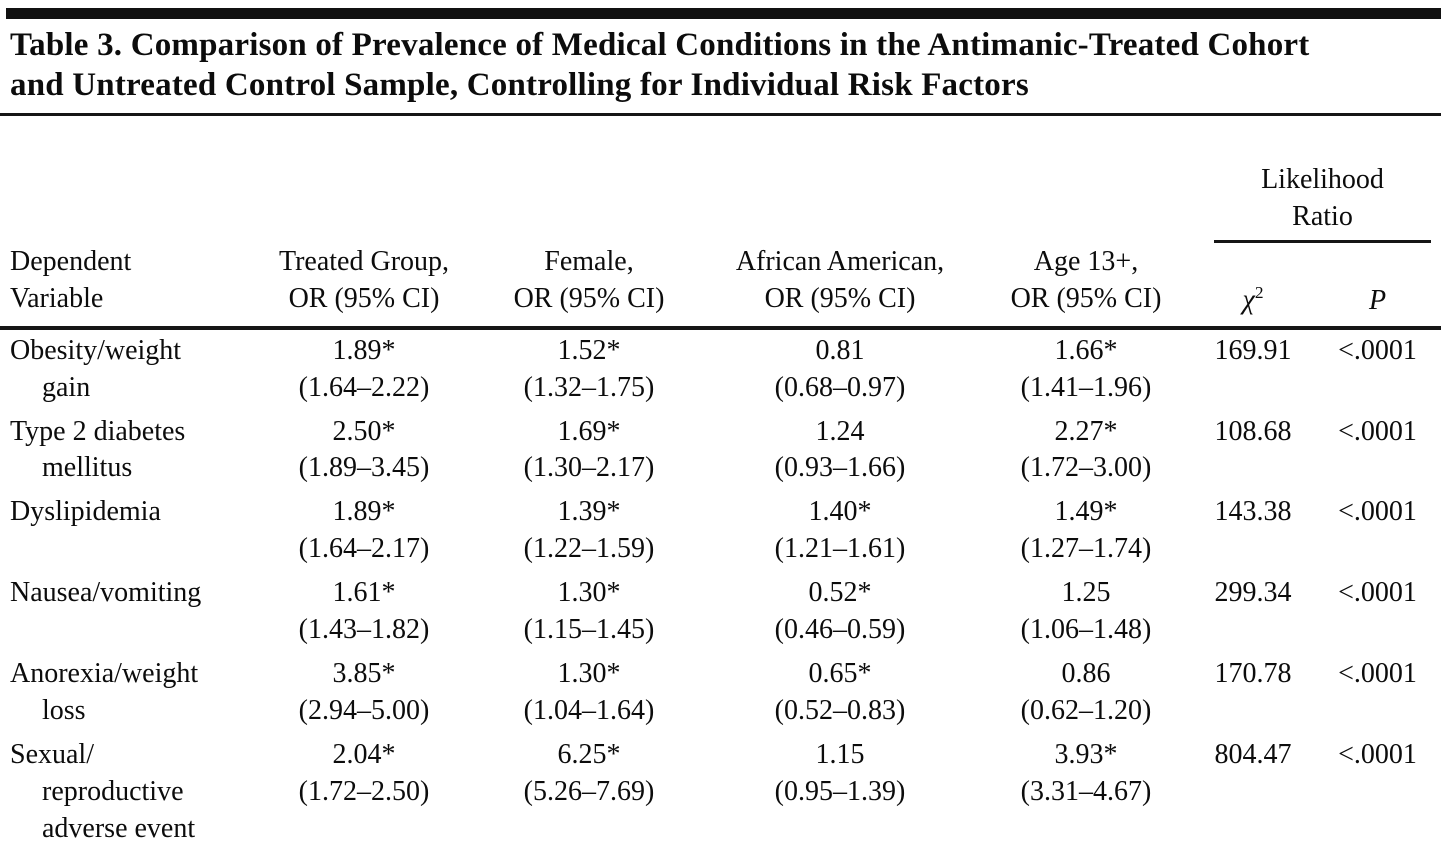 The width and height of the screenshot is (1441, 845). What do you see at coordinates (1253, 512) in the screenshot?
I see `chi-square-cell: 143.38` at bounding box center [1253, 512].